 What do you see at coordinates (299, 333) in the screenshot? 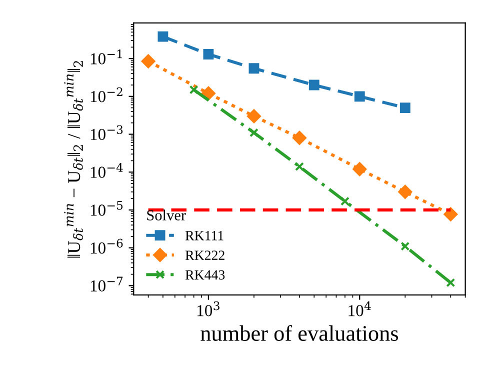
I see `x-axis-title: number of evaluations` at bounding box center [299, 333].